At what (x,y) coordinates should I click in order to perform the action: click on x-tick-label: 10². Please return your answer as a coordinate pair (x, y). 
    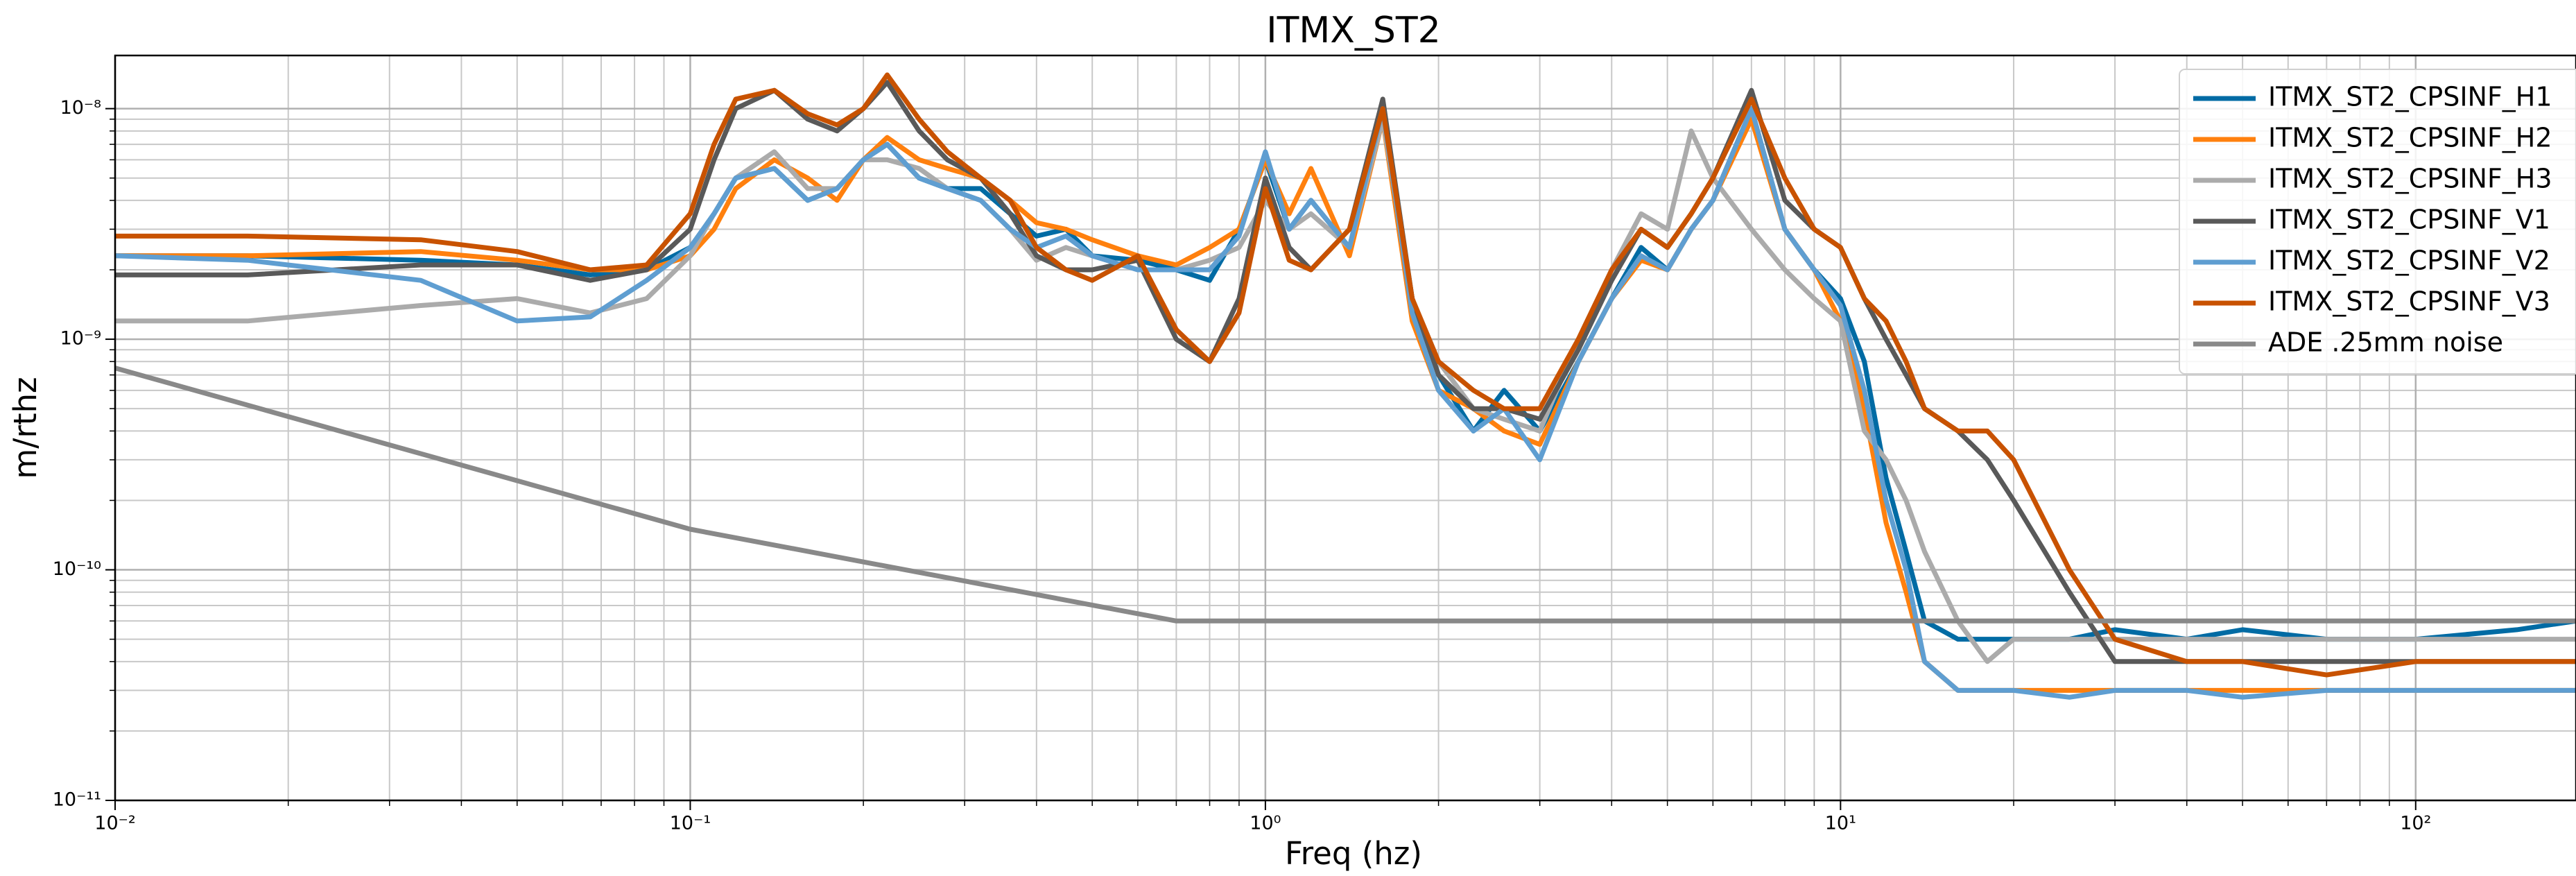
    Looking at the image, I should click on (2415, 823).